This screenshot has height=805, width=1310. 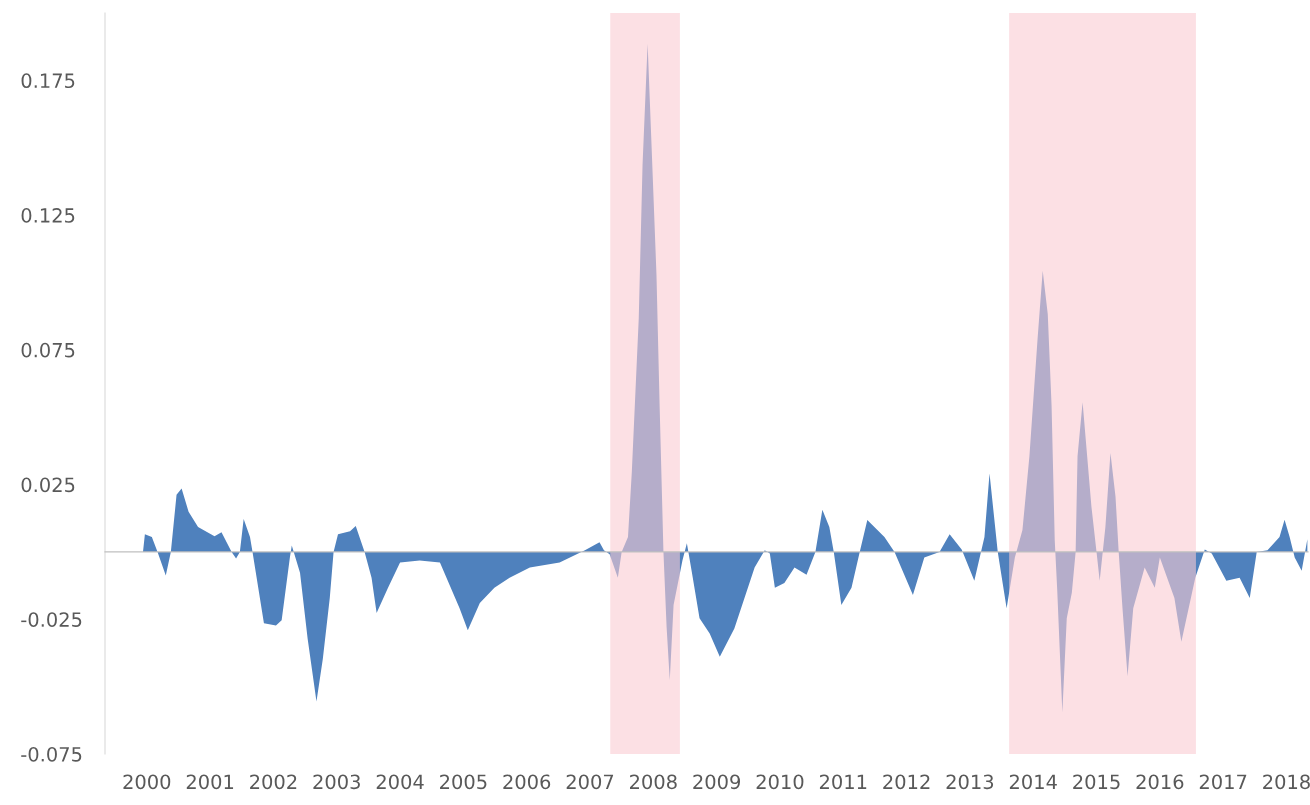 I want to click on x-tick-label: 2017, so click(x=1223, y=782).